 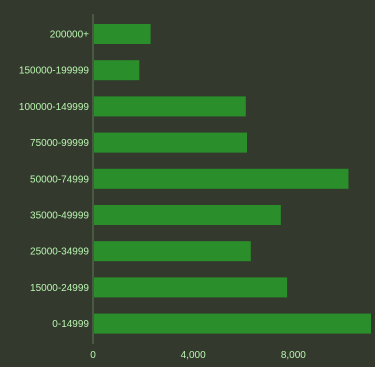 I want to click on x-tick-labels: 0 4,000 8,000, so click(x=198, y=355).